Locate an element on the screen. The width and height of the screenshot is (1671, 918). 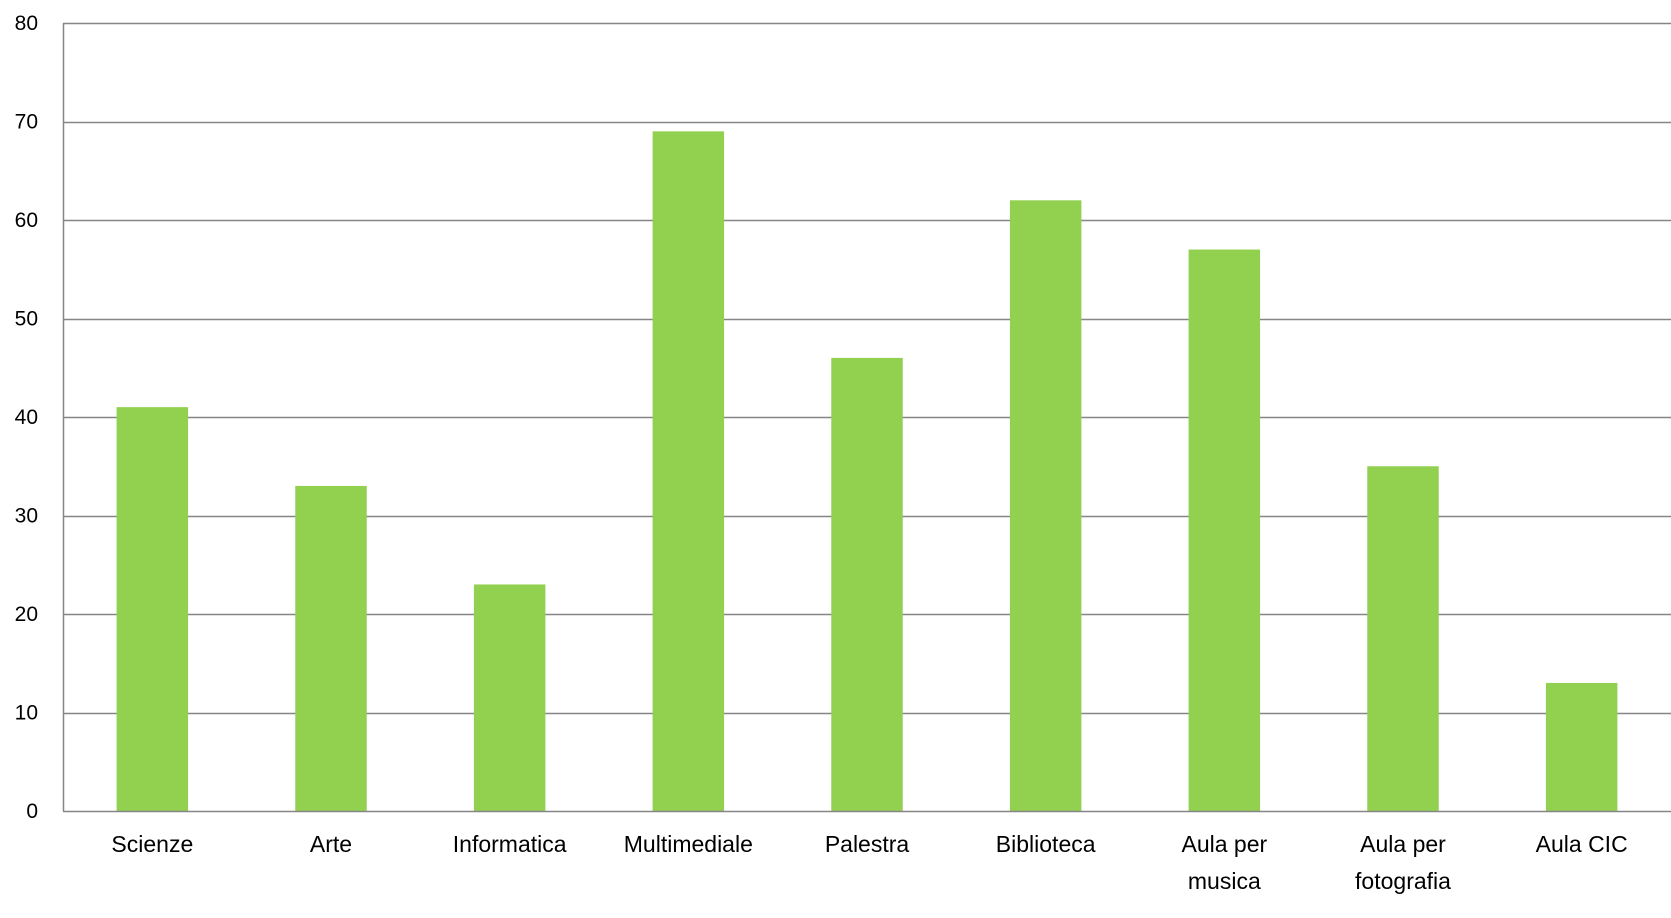
x-tick-label: Aula per fotografia is located at coordinates (1403, 862).